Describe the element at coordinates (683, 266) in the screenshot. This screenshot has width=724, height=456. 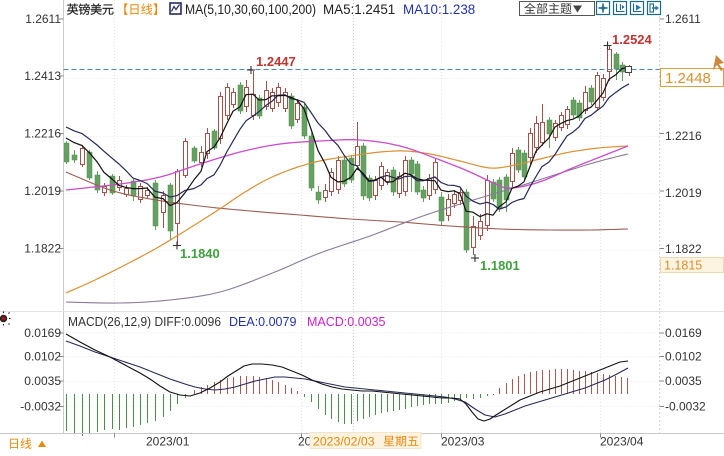
I see `svg-text: 1.1815` at that location.